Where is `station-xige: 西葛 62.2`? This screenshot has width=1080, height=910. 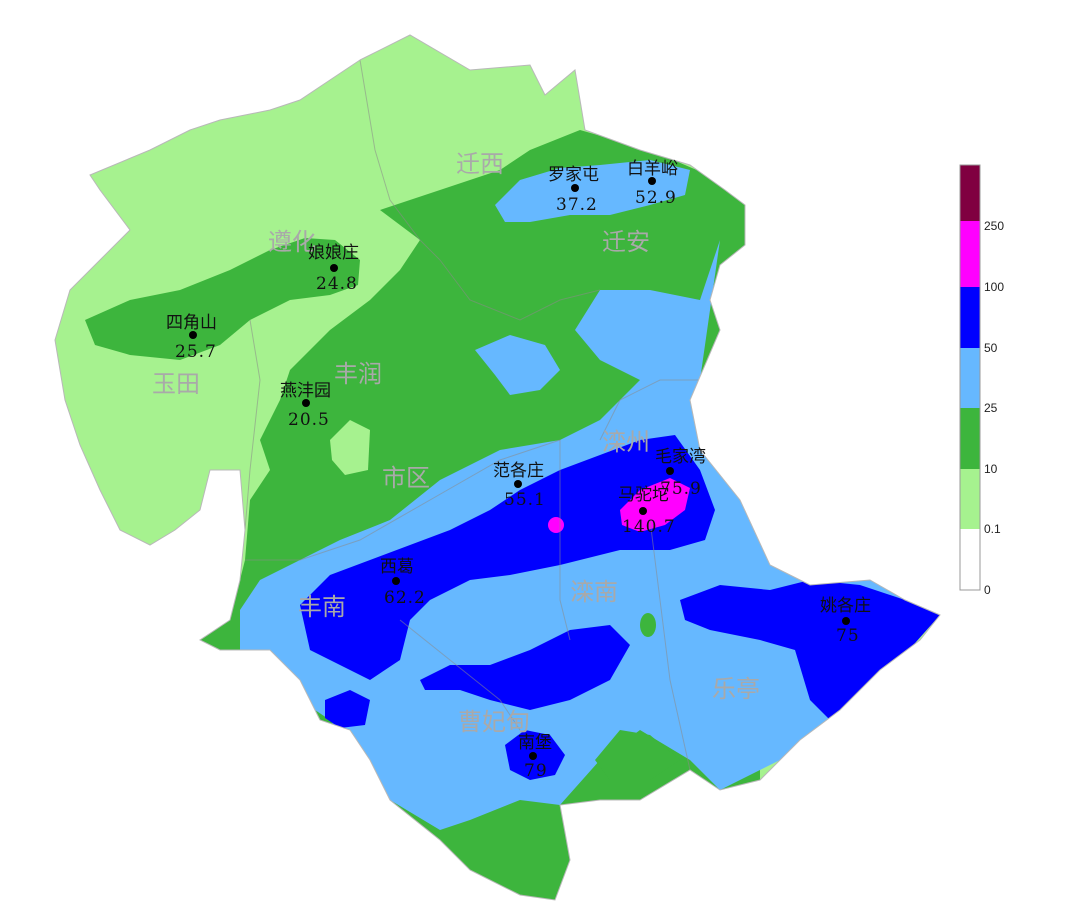 station-xige: 西葛 62.2 is located at coordinates (403, 582).